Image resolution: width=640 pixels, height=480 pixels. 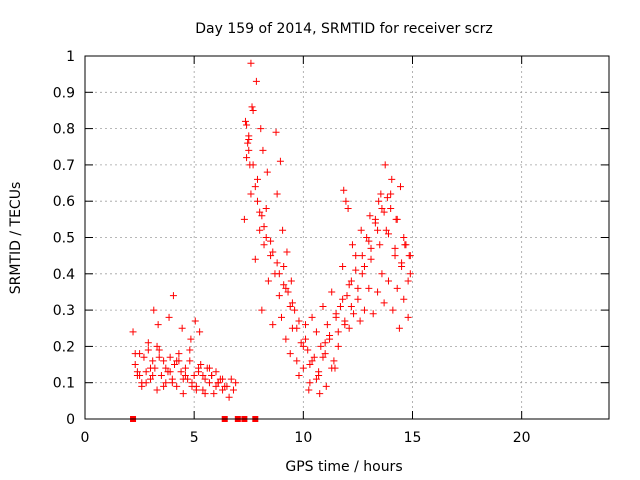 I want to click on y-tick-labels: 0 0.1 0.2 0.3 0.4 0.5 0.6 0.7 0.8 0.9 1, so click(x=64, y=238).